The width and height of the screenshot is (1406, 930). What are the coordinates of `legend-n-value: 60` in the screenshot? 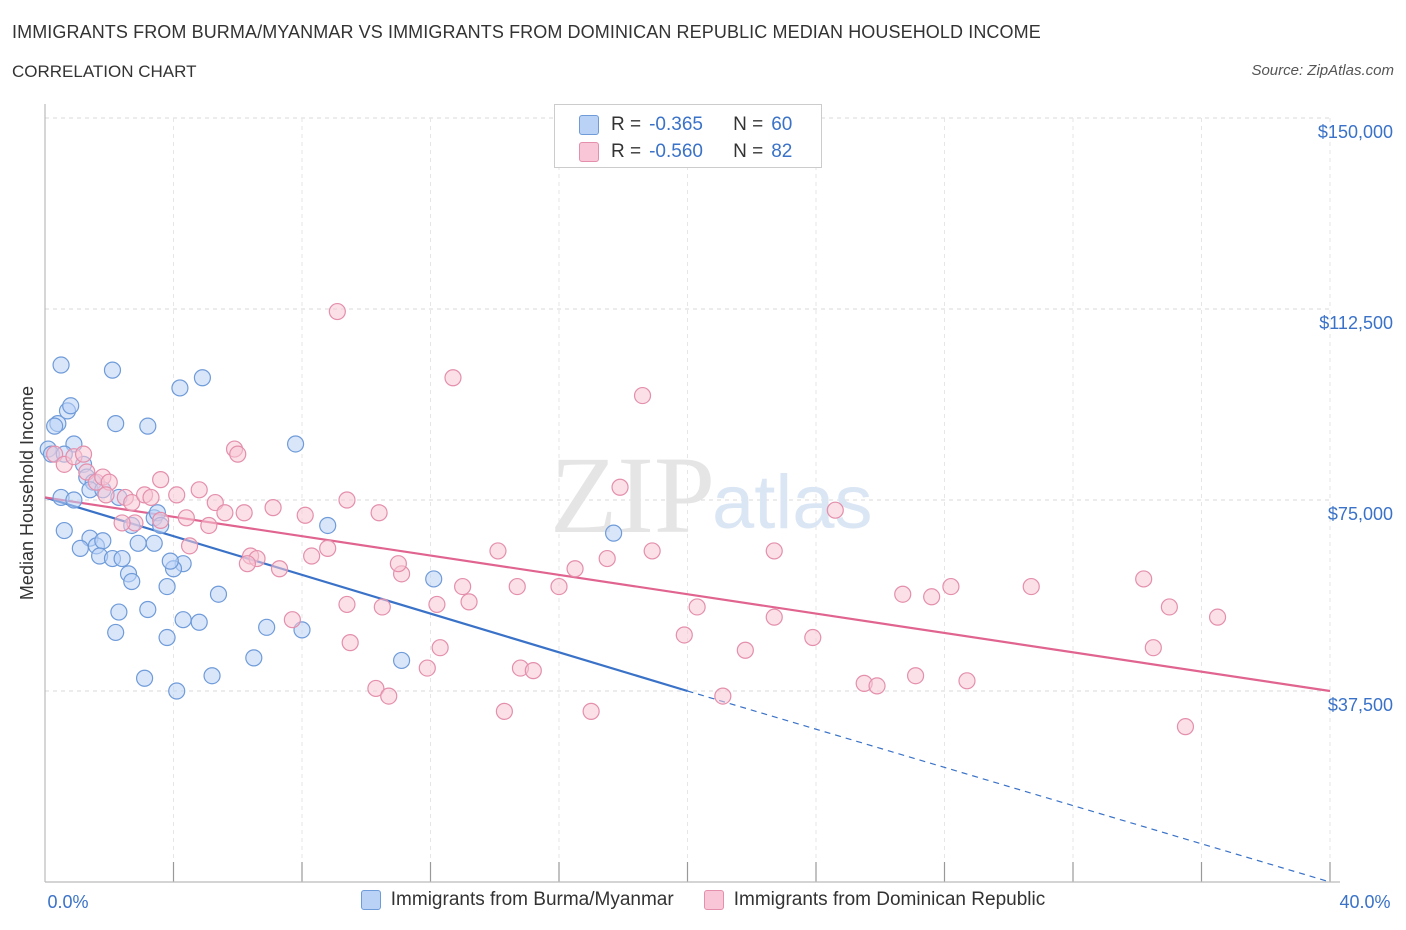 It's located at (782, 124).